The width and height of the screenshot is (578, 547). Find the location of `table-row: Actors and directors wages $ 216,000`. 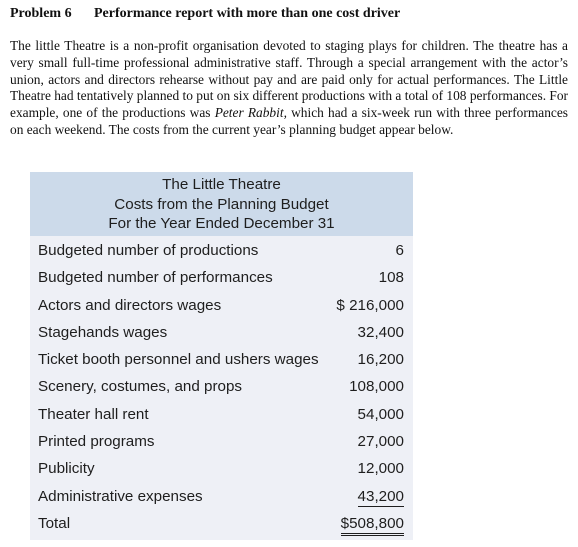

table-row: Actors and directors wages $ 216,000 is located at coordinates (221, 306).